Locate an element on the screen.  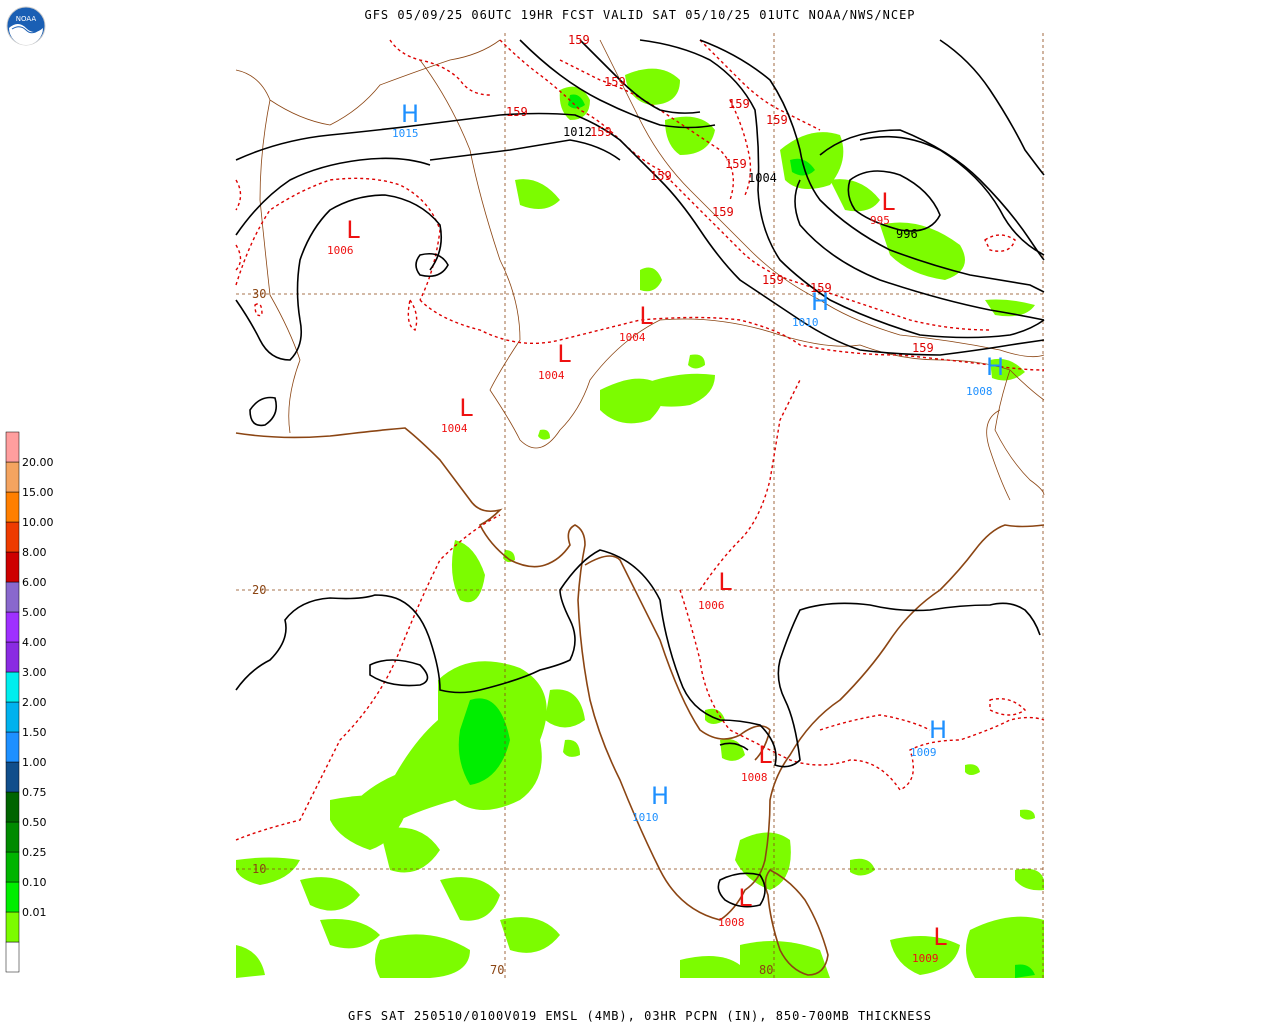
legend-label: 20.00 is located at coordinates (38, 462).